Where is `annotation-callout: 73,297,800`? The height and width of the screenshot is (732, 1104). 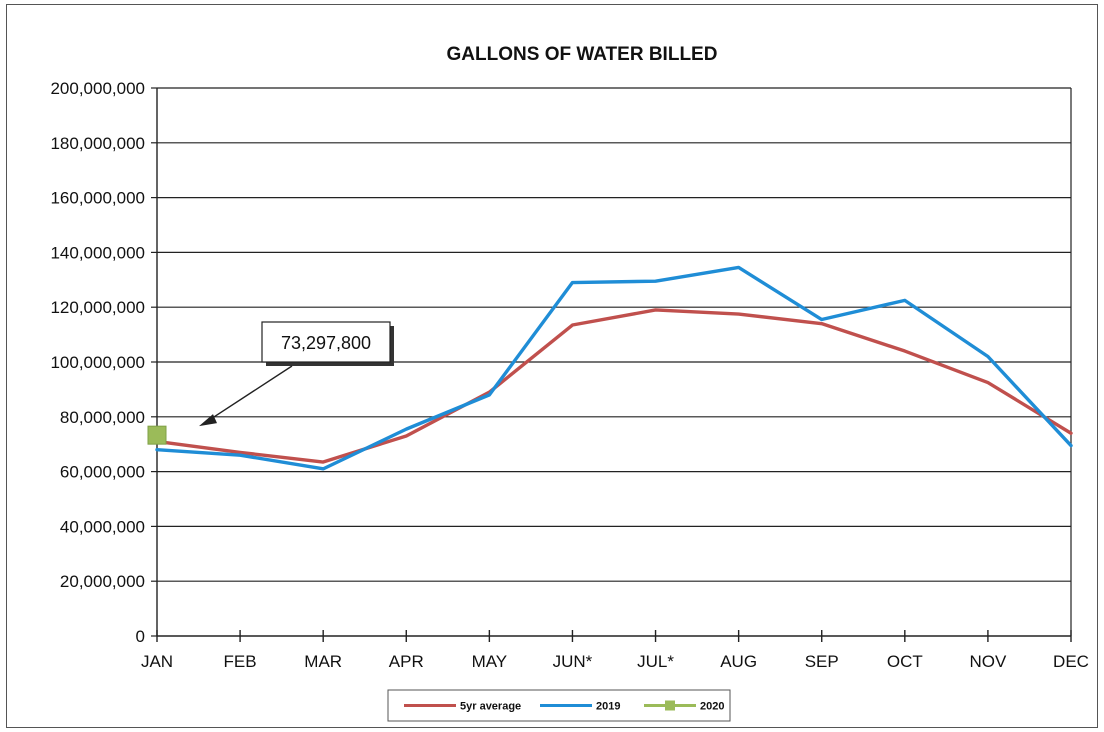 annotation-callout: 73,297,800 is located at coordinates (296, 374).